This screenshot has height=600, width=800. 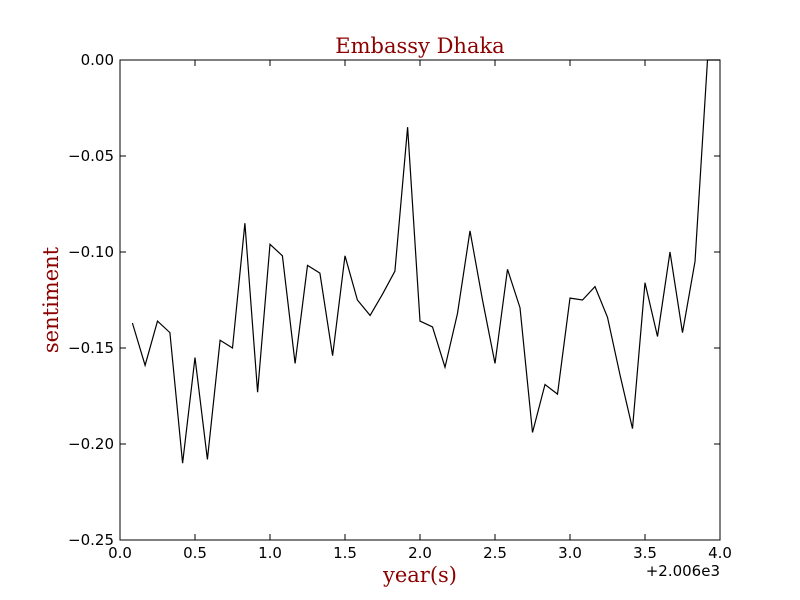 What do you see at coordinates (419, 575) in the screenshot?
I see `x-axis-label: year(s)` at bounding box center [419, 575].